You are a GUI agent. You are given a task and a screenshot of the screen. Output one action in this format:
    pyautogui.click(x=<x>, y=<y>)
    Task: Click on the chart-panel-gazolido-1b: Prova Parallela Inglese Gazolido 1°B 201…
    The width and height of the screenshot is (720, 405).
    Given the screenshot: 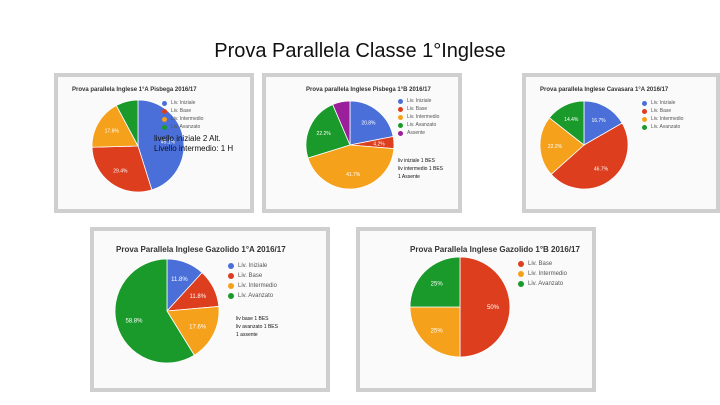 What is the action you would take?
    pyautogui.click(x=476, y=309)
    